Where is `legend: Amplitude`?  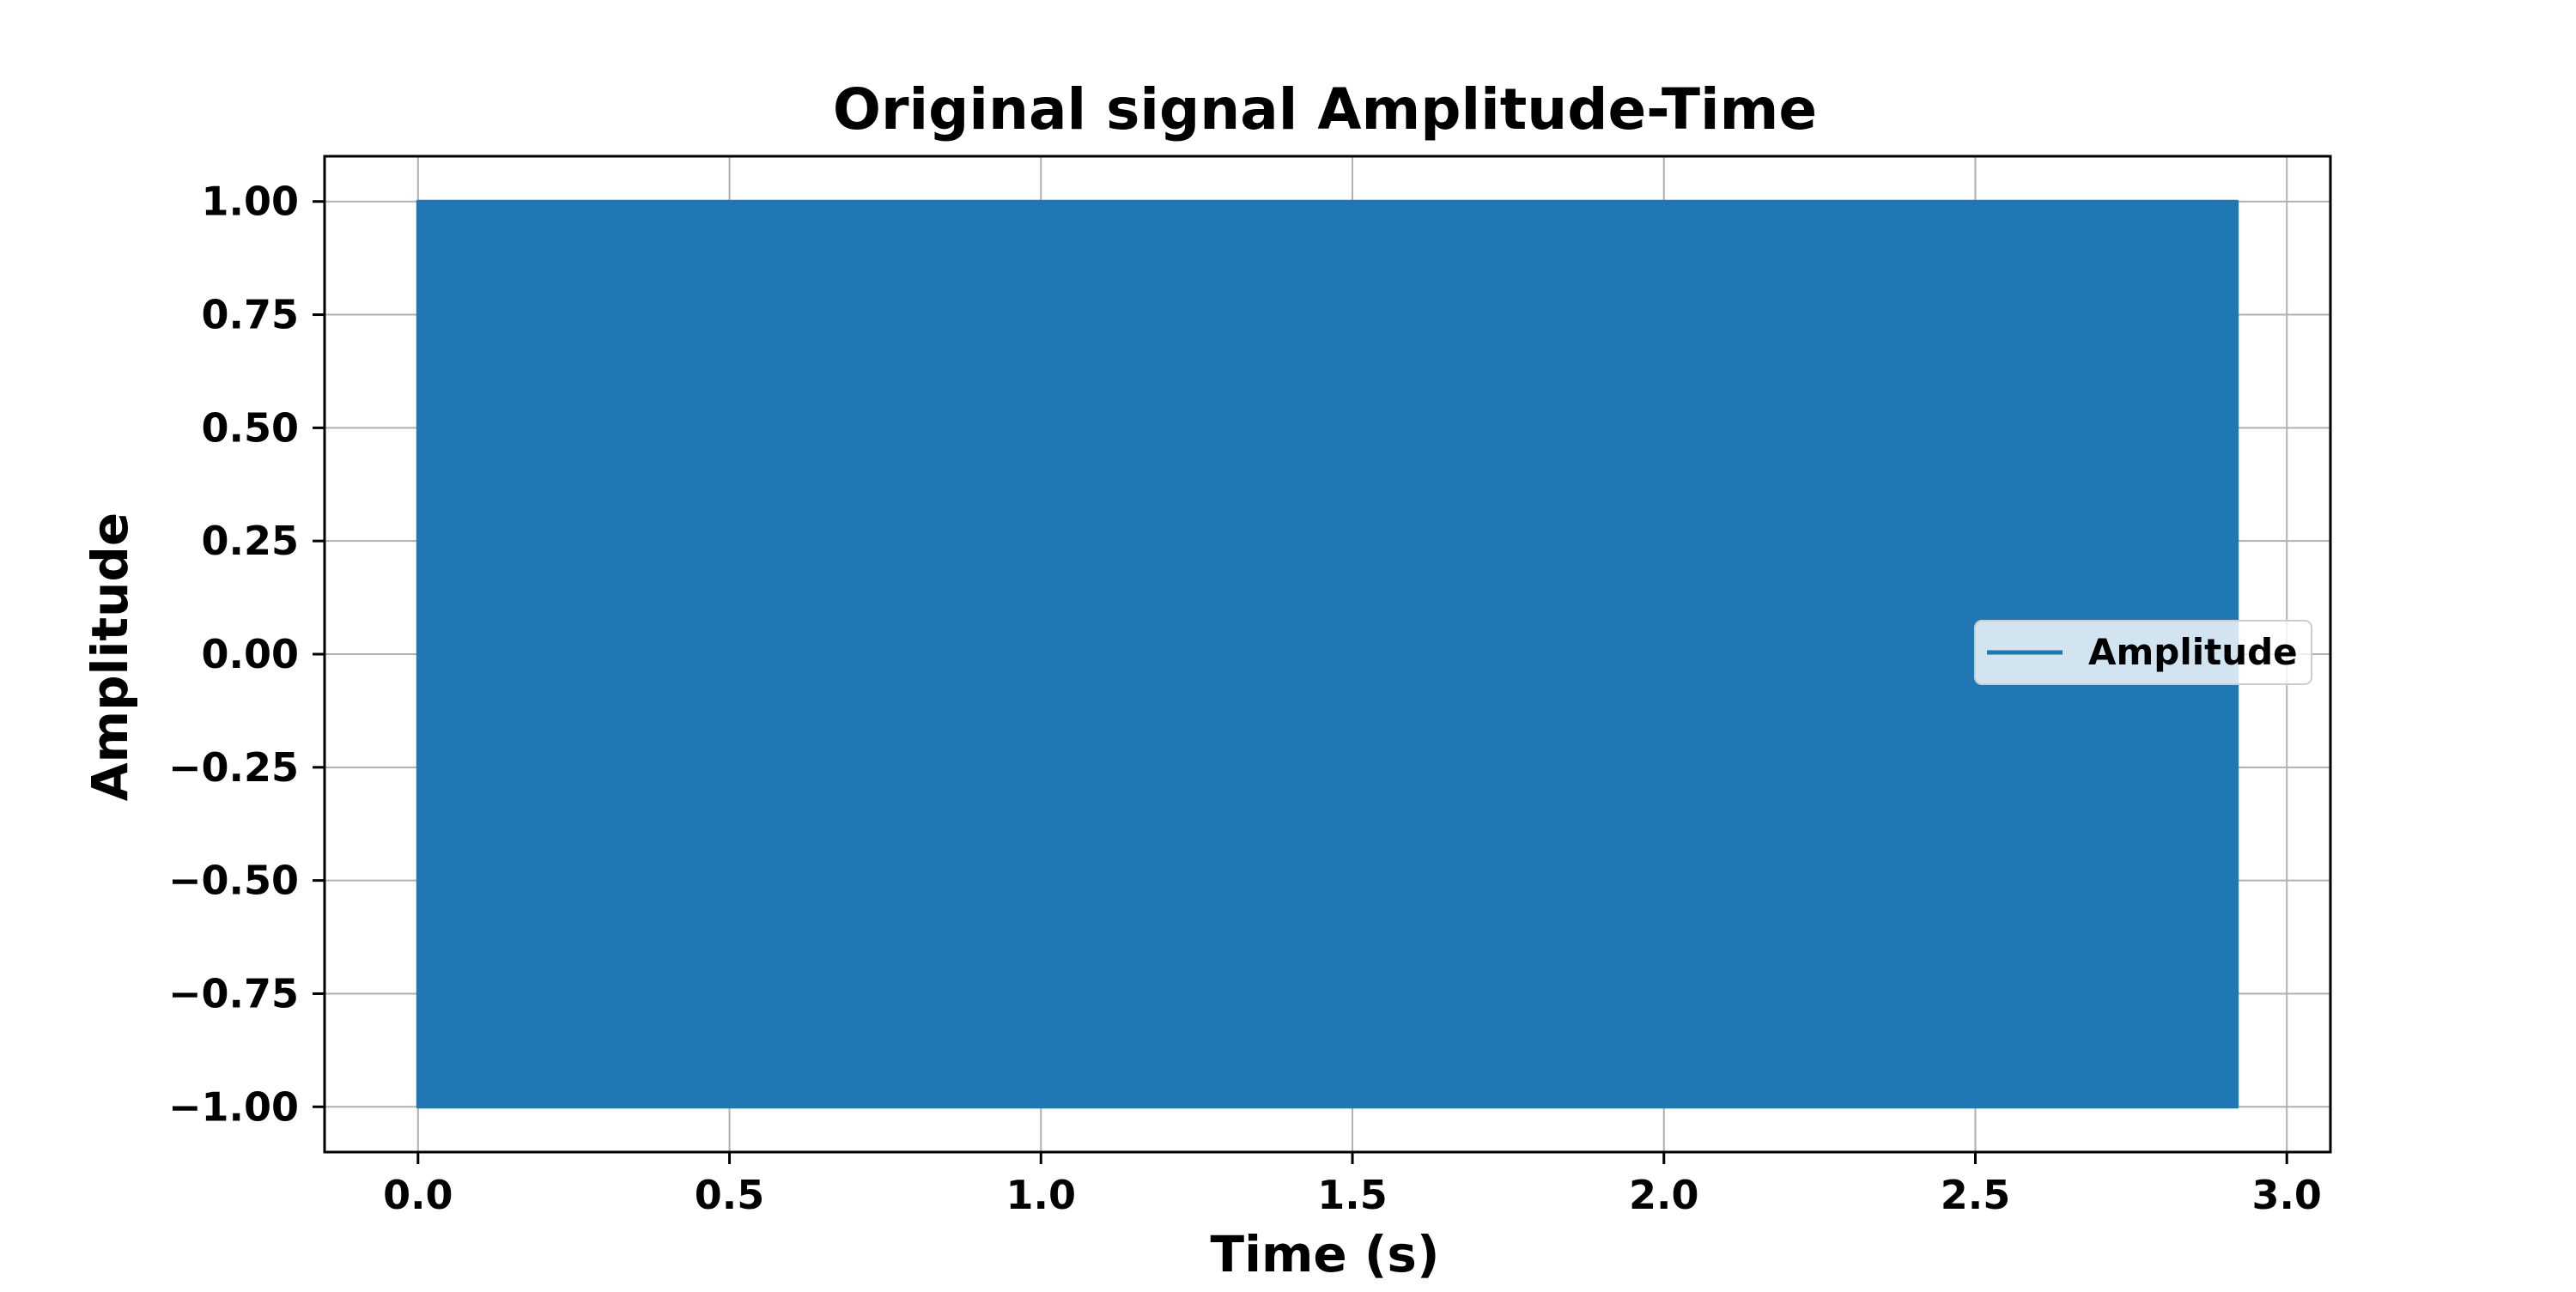
legend: Amplitude is located at coordinates (2143, 652).